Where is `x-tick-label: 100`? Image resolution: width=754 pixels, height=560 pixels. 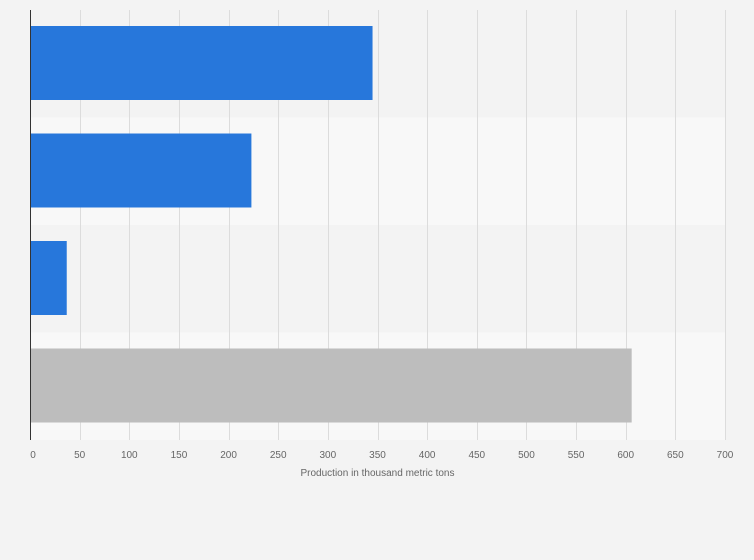
x-tick-label: 100 is located at coordinates (129, 455).